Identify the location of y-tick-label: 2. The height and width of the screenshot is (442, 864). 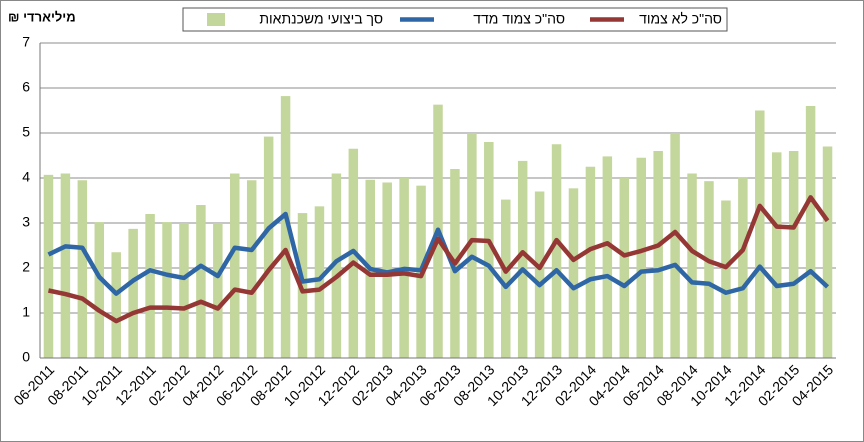
(26, 267).